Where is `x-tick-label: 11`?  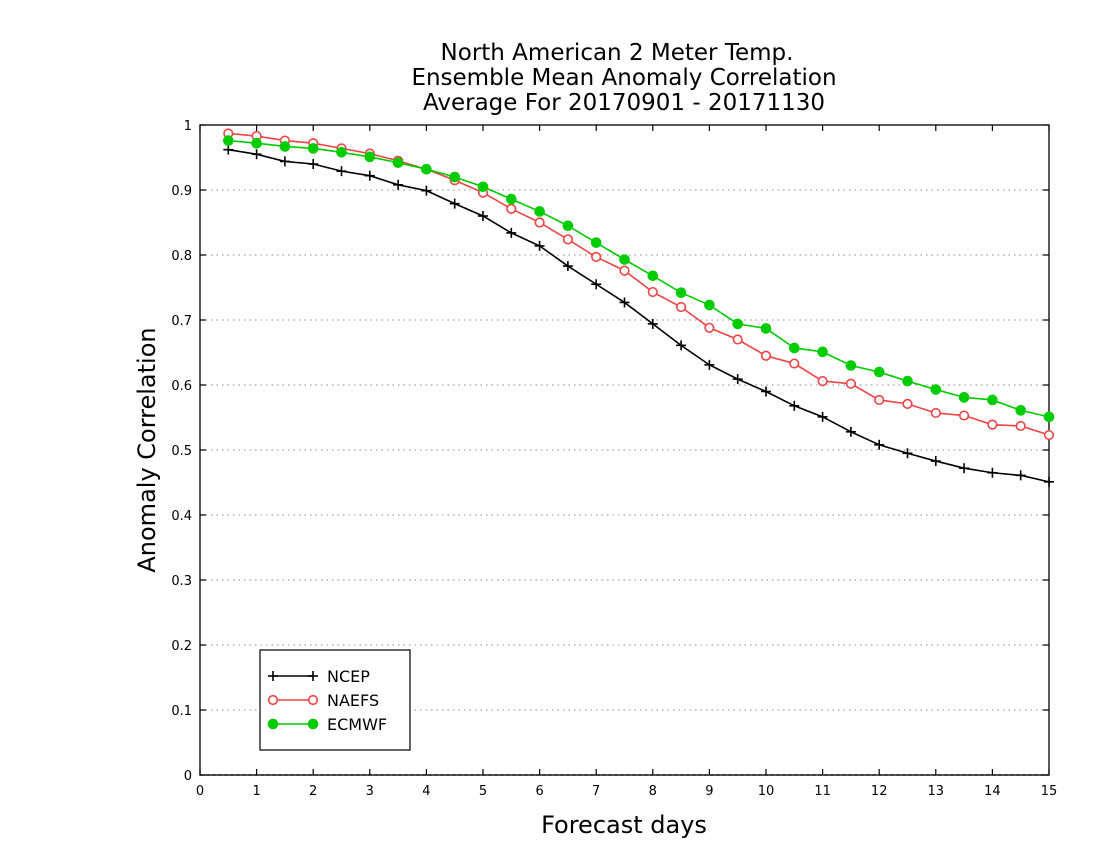 x-tick-label: 11 is located at coordinates (822, 791).